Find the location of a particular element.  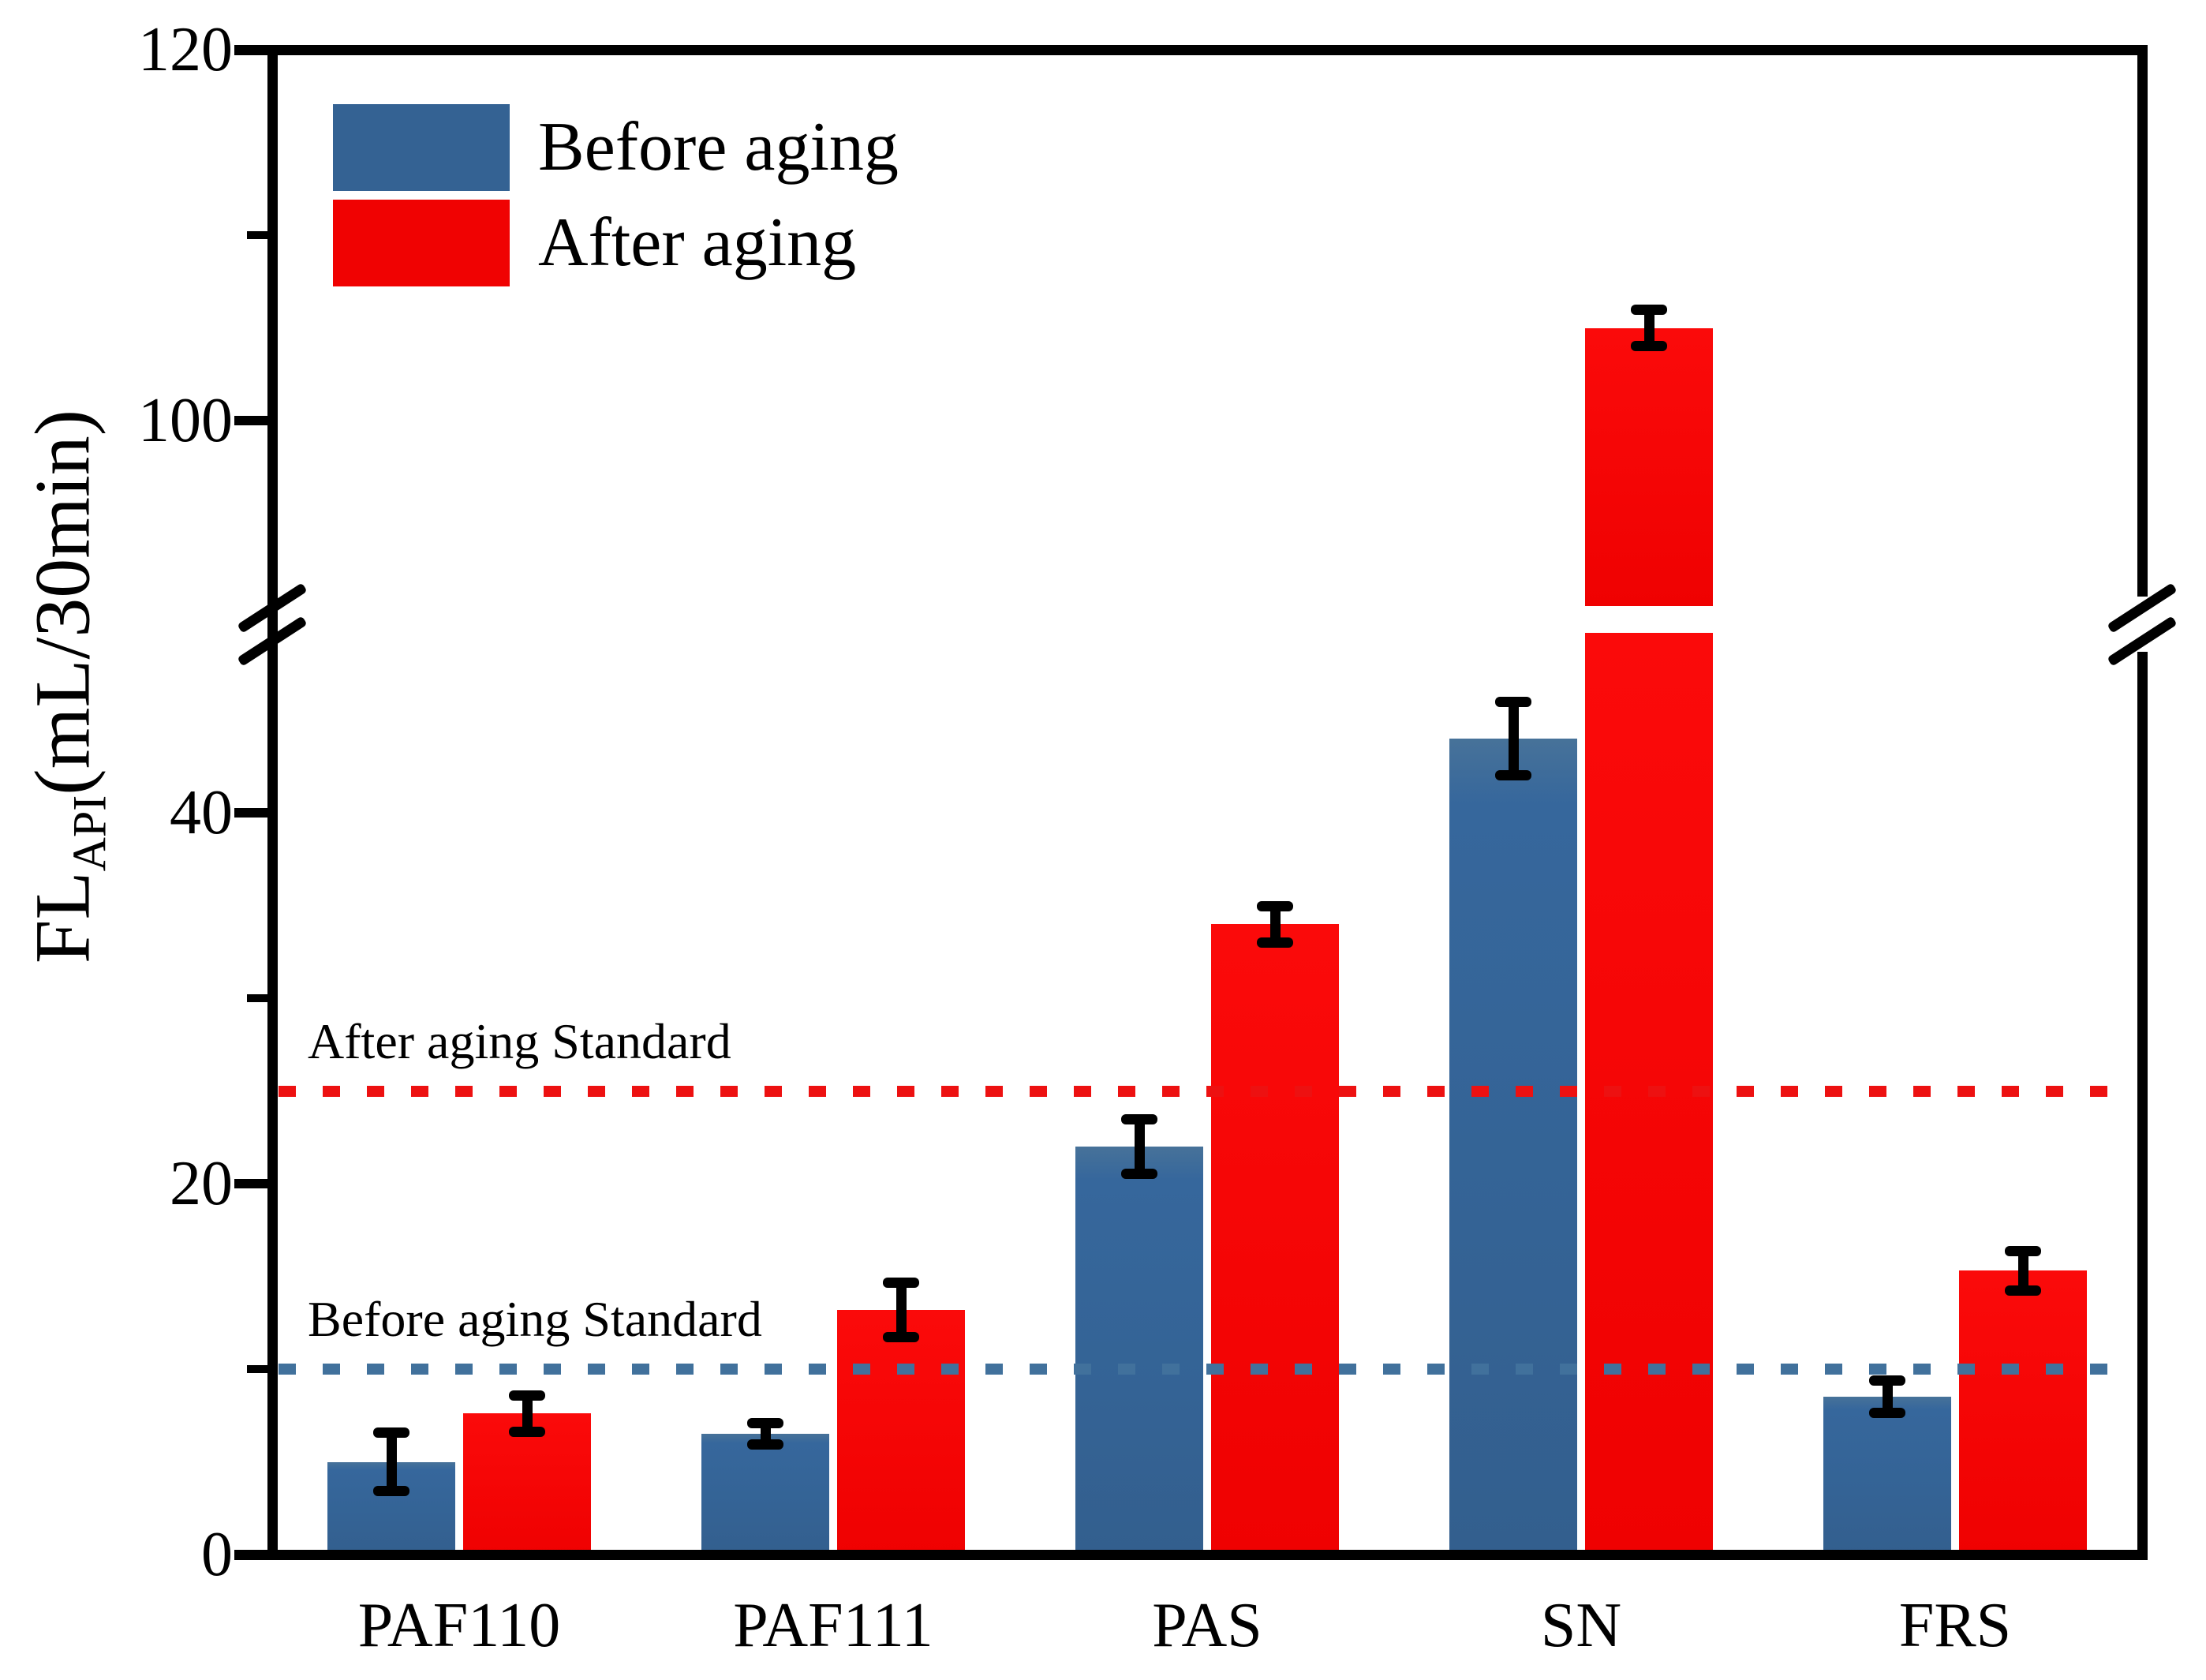

error-cap-bottom-bar-FRS-before-aging is located at coordinates (1887, 1413).